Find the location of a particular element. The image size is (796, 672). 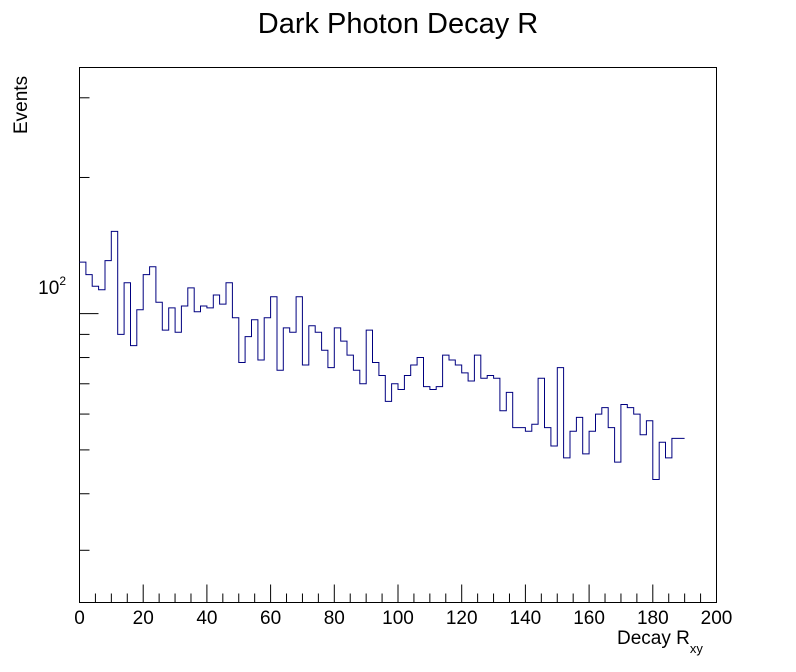

x-tick-label-120: 120 is located at coordinates (462, 618).